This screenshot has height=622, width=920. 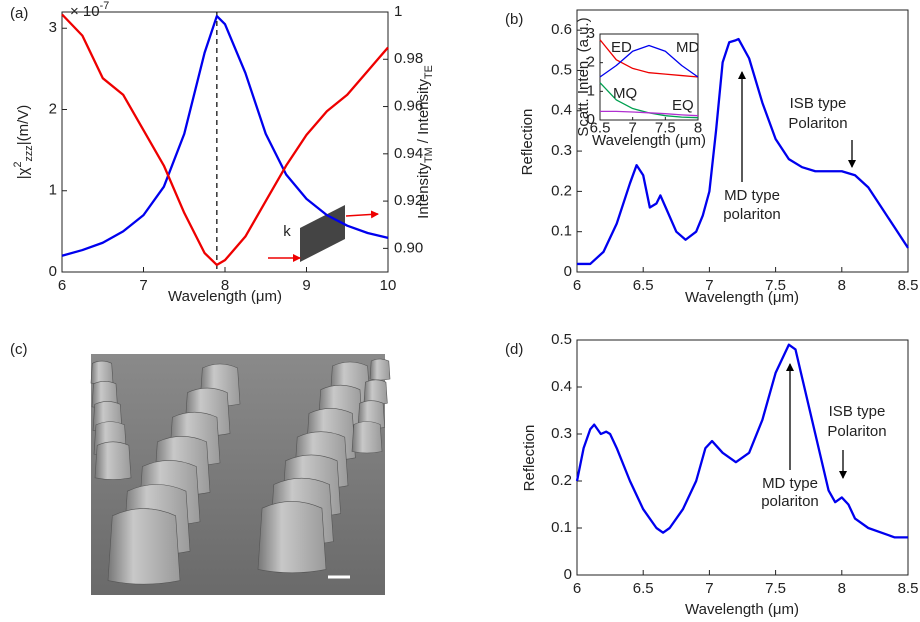 I want to click on y-tick-label: 0.94, so click(x=408, y=153).